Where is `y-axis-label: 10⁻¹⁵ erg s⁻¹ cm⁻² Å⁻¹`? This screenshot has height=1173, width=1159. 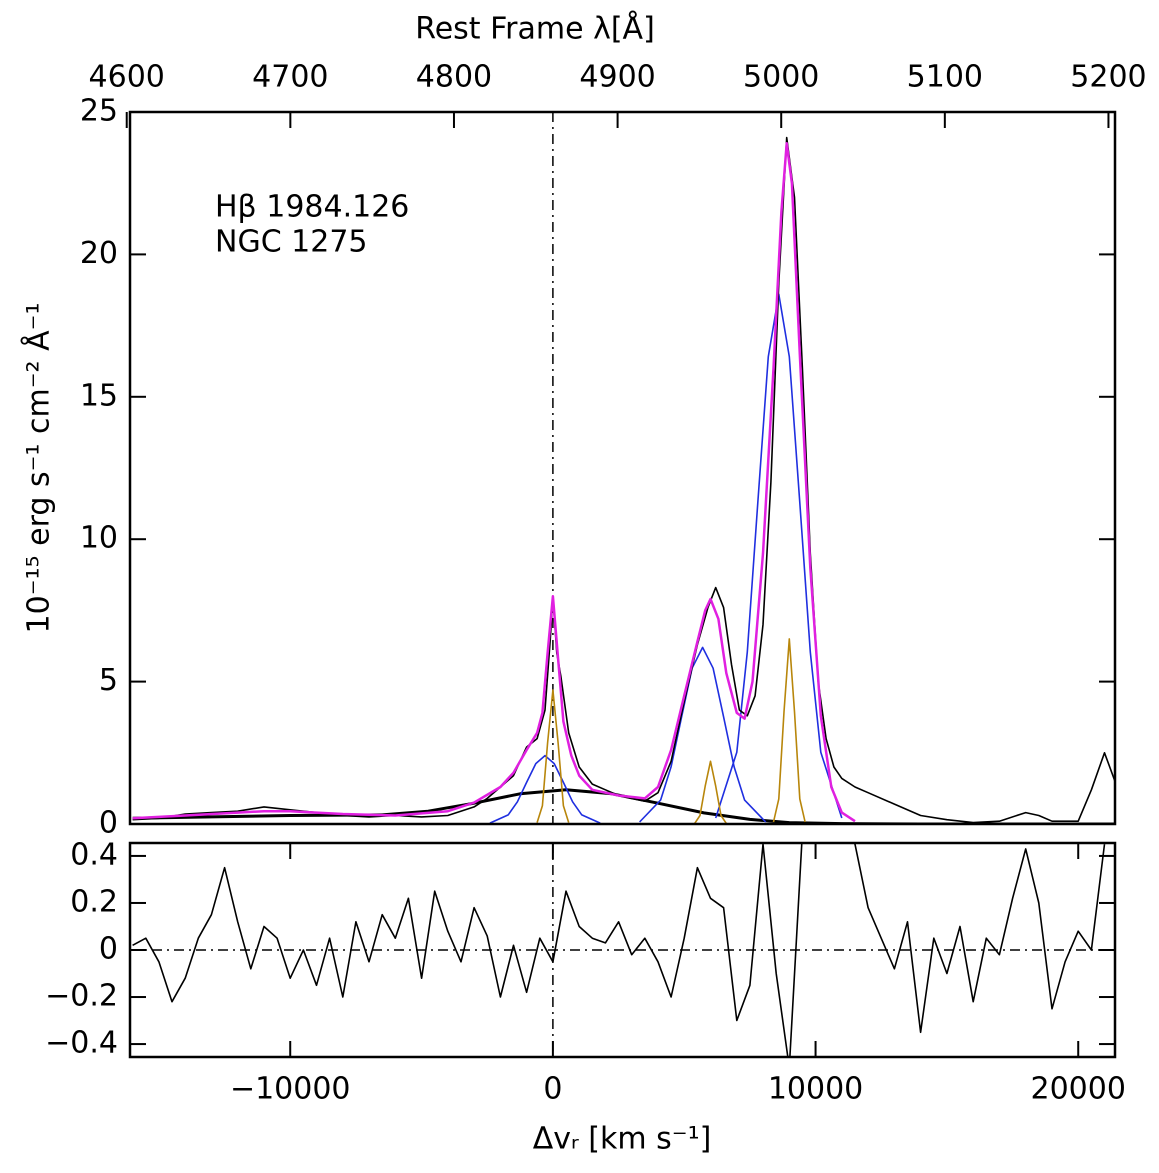 y-axis-label: 10⁻¹⁵ erg s⁻¹ cm⁻² Å⁻¹ is located at coordinates (39, 468).